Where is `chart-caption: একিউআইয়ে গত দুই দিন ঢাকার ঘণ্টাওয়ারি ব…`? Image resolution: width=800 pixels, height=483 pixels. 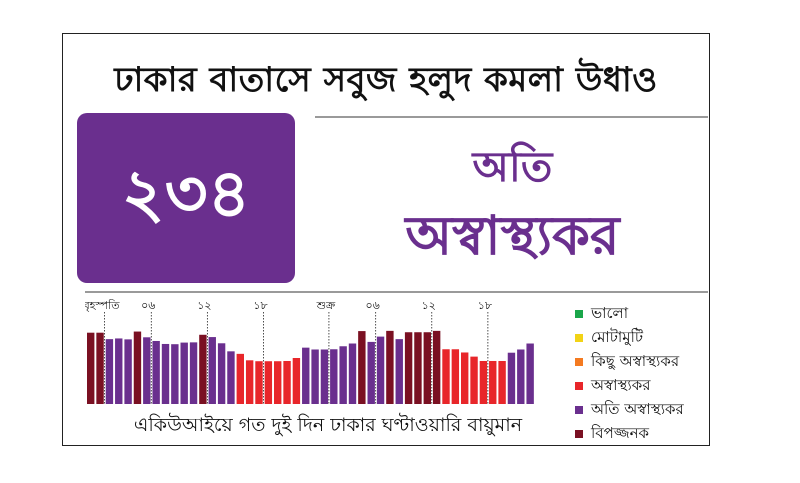 chart-caption: একিউআইয়ে গত দুই দিন ঢাকার ঘণ্টাওয়ারি ব… is located at coordinates (328, 425).